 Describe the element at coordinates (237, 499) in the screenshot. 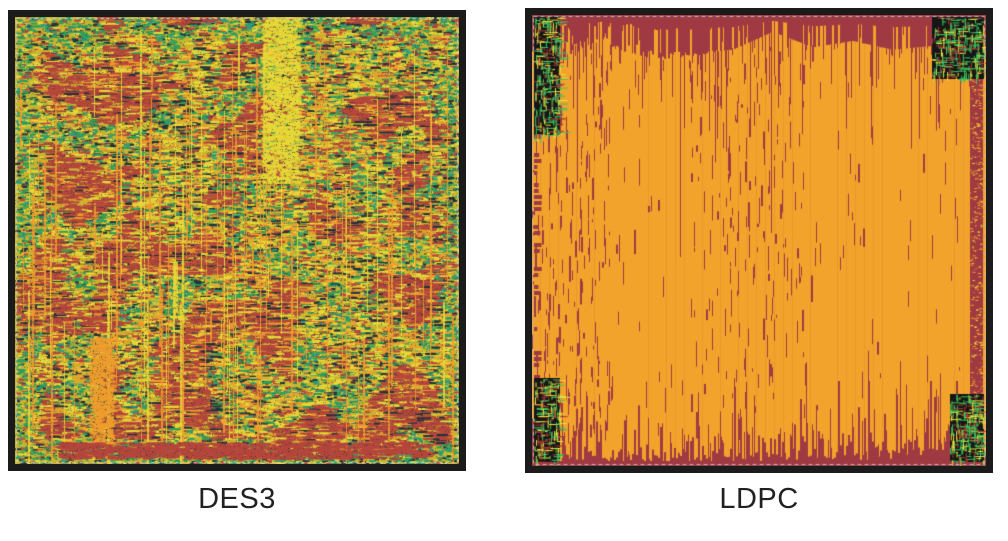

I see `caption-des3: DES3` at that location.